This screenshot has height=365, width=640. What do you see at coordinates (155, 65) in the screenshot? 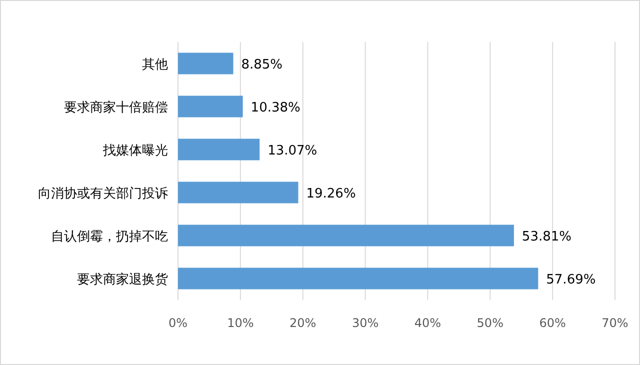
I see `y-tick-label: 其他` at bounding box center [155, 65].